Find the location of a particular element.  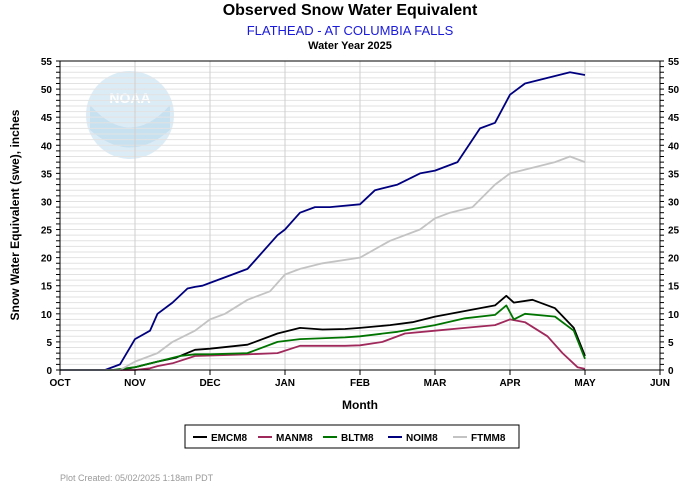

y-tick-label-left: 35 is located at coordinates (47, 174).